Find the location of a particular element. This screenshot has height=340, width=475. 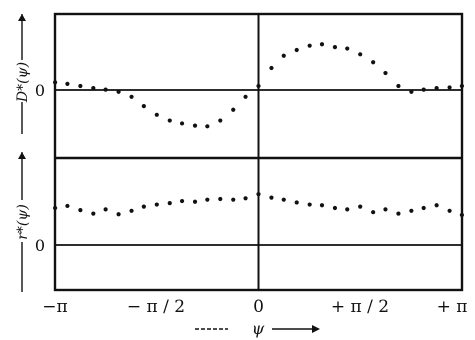

x-tick-label-neg-half-pi: − π / 2 is located at coordinates (156, 307).